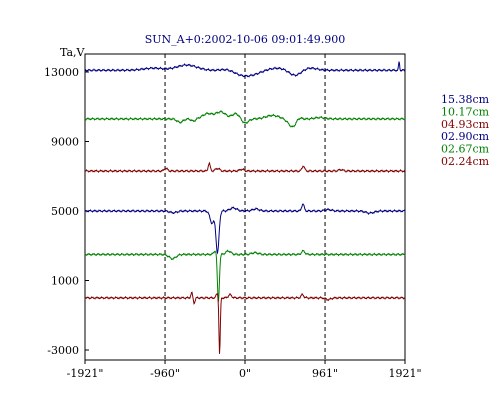  I want to click on series-line-15.38cm, so click(245, 69).